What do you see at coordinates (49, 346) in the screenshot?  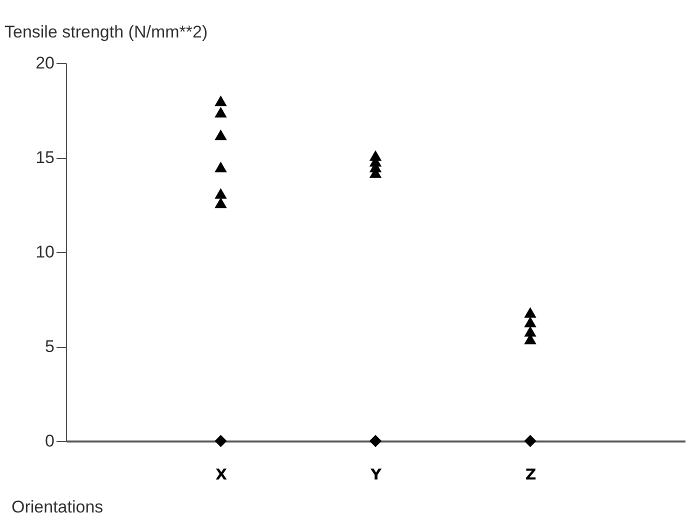 I see `y-tick-label: 5` at bounding box center [49, 346].